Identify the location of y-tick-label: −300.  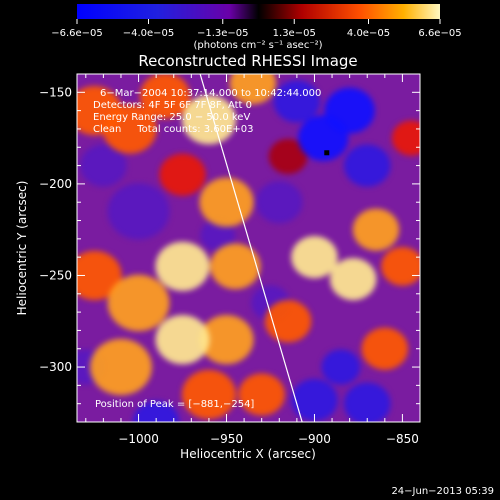
(55, 367).